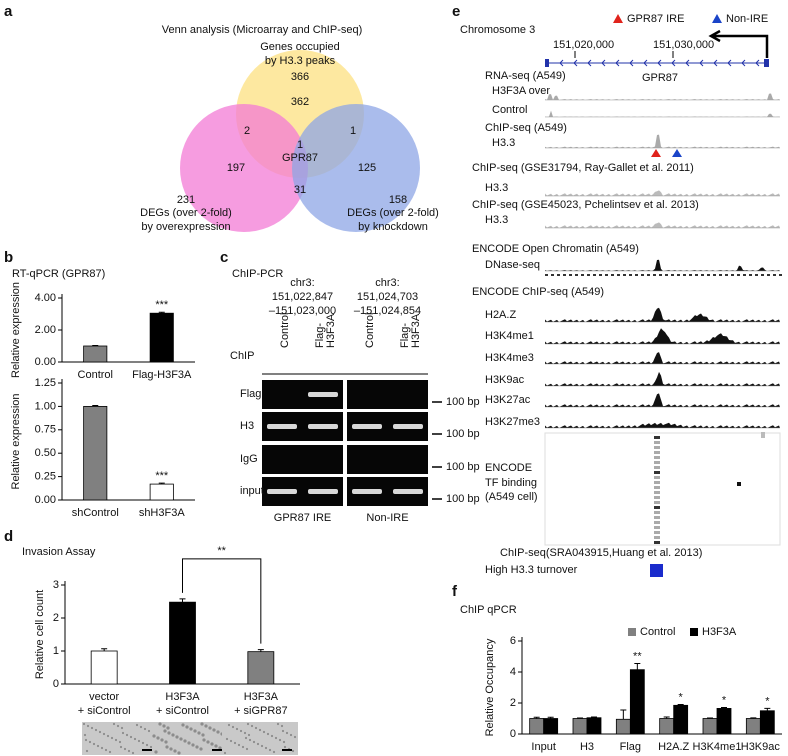 The image size is (788, 756). Describe the element at coordinates (637, 656) in the screenshot. I see `significance: **` at that location.